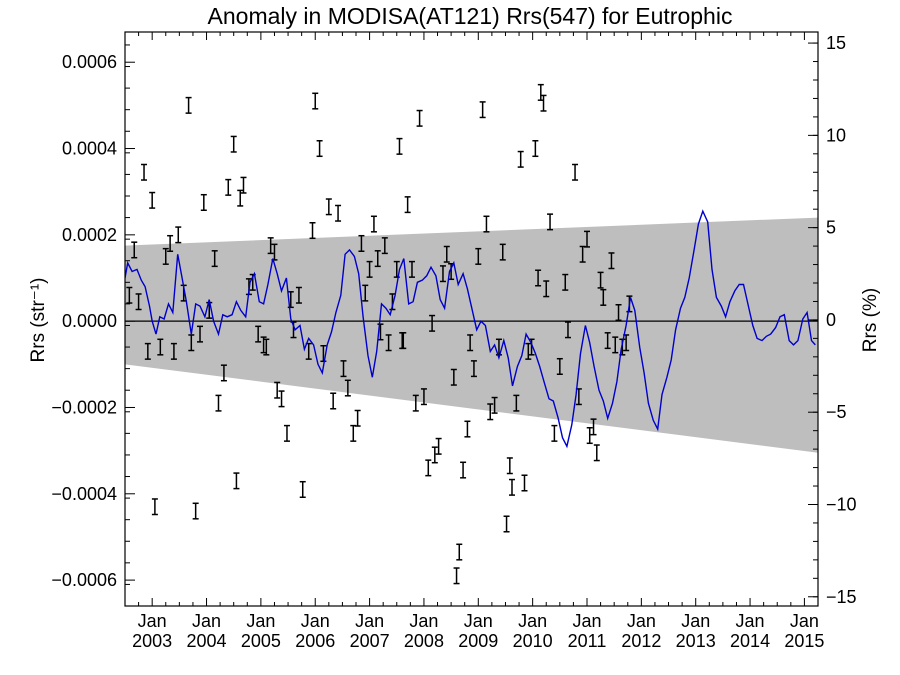 Image resolution: width=900 pixels, height=675 pixels. What do you see at coordinates (750, 641) in the screenshot?
I see `x-tick-year-11: 2014` at bounding box center [750, 641].